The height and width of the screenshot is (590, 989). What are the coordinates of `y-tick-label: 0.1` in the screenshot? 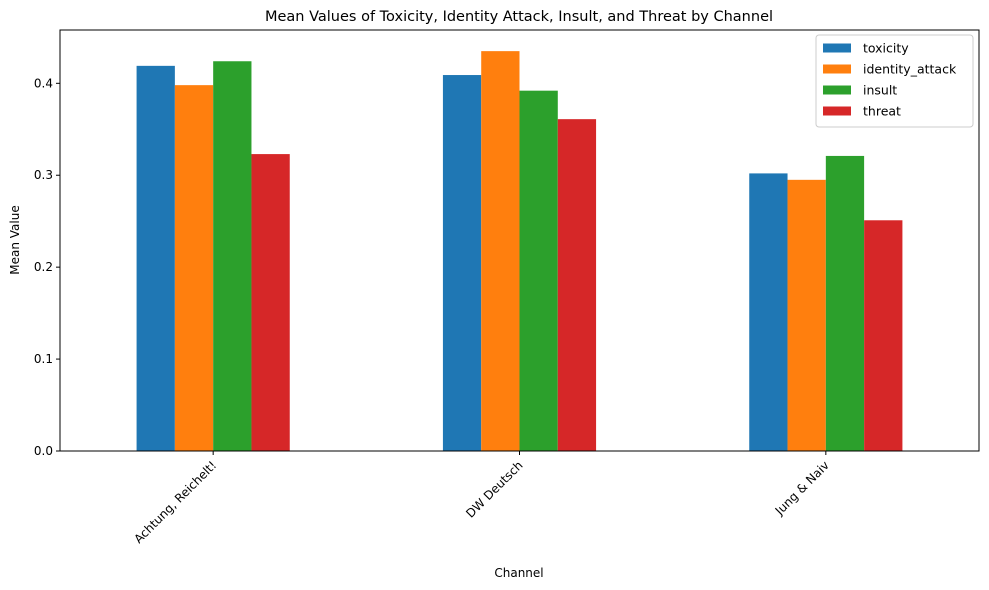 It's located at (43, 359).